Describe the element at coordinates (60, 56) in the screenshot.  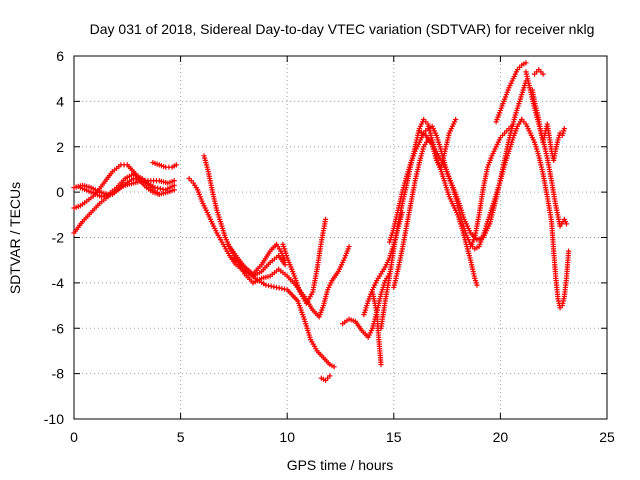
I see `y-tick-label: 6` at that location.